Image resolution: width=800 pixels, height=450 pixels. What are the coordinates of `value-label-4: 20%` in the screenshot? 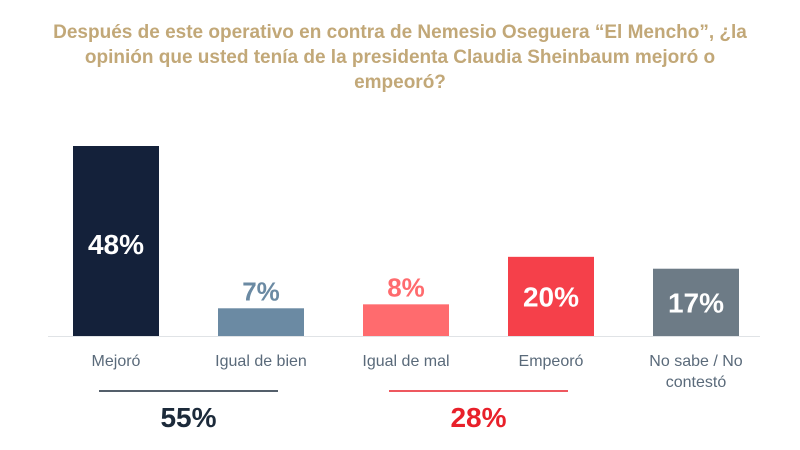 It's located at (551, 296).